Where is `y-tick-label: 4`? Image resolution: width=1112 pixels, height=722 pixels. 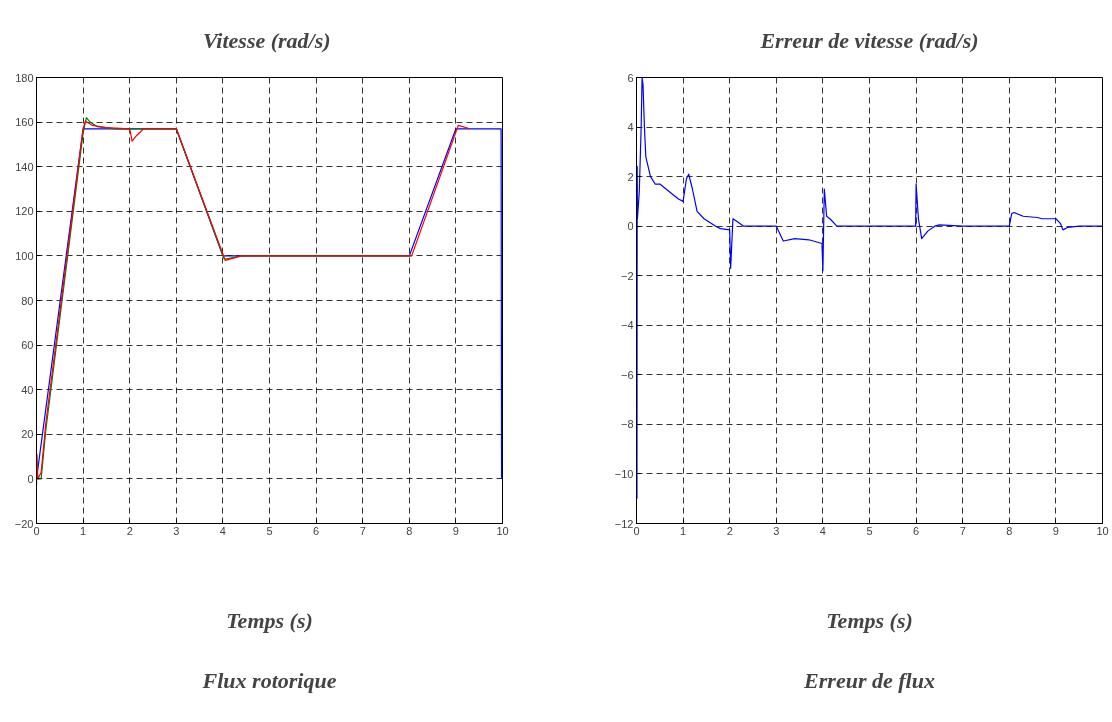
y-tick-label: 4 is located at coordinates (630, 127).